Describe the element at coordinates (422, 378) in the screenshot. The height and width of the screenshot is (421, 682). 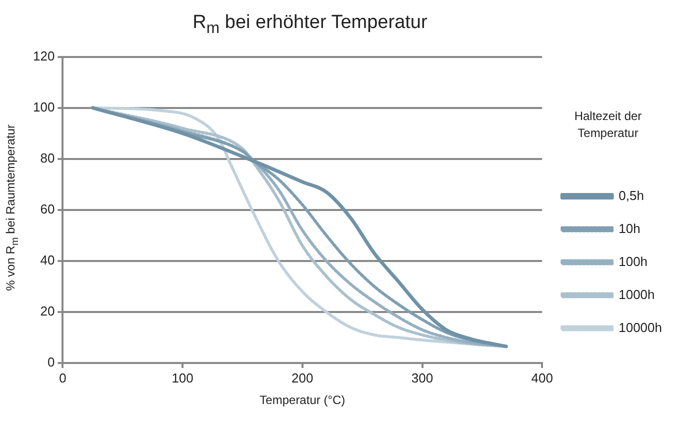
I see `x-tick-label: 300` at that location.